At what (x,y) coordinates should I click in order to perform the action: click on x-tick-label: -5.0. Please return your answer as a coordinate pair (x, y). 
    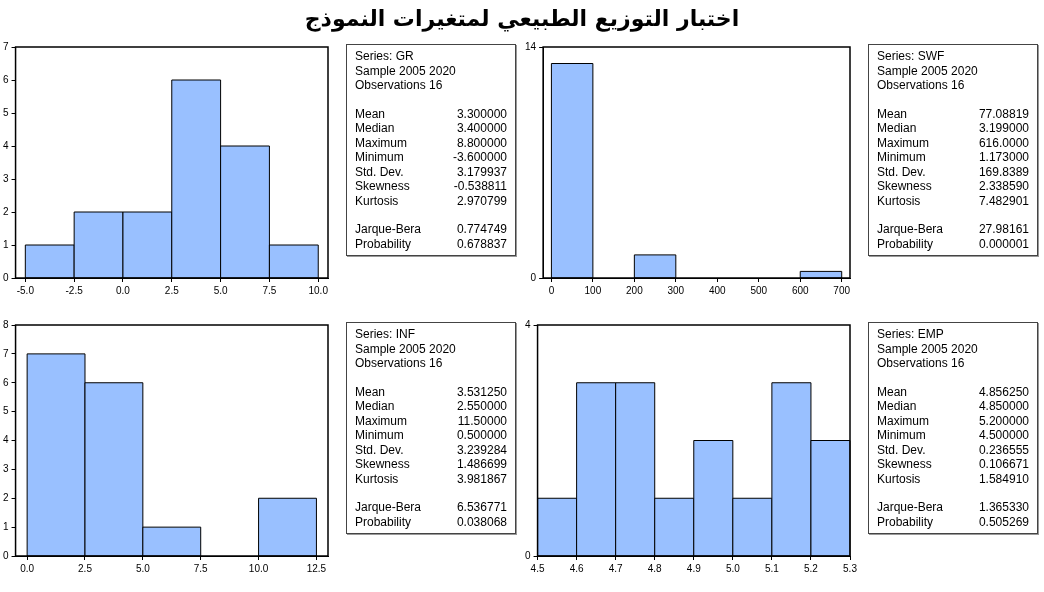
    Looking at the image, I should click on (25, 290).